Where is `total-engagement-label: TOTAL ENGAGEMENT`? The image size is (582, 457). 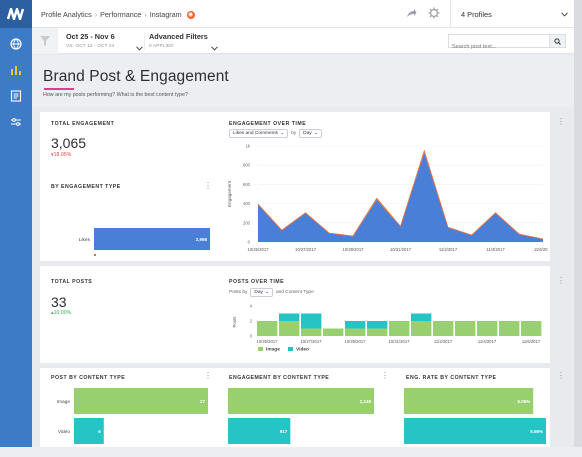
total-engagement-label: TOTAL ENGAGEMENT is located at coordinates (83, 124).